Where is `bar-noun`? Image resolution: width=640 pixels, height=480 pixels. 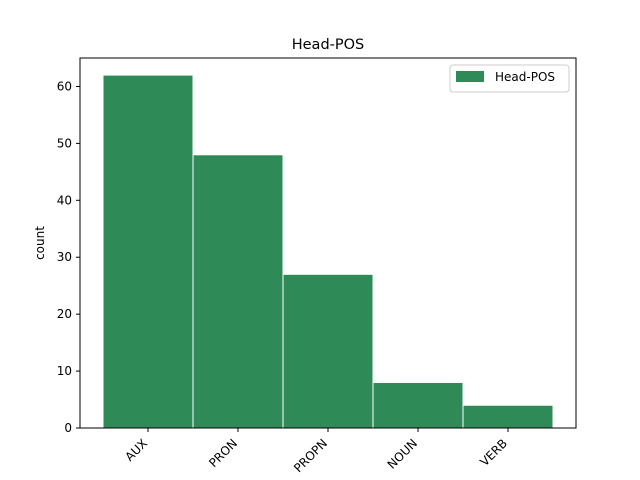 bar-noun is located at coordinates (418, 405).